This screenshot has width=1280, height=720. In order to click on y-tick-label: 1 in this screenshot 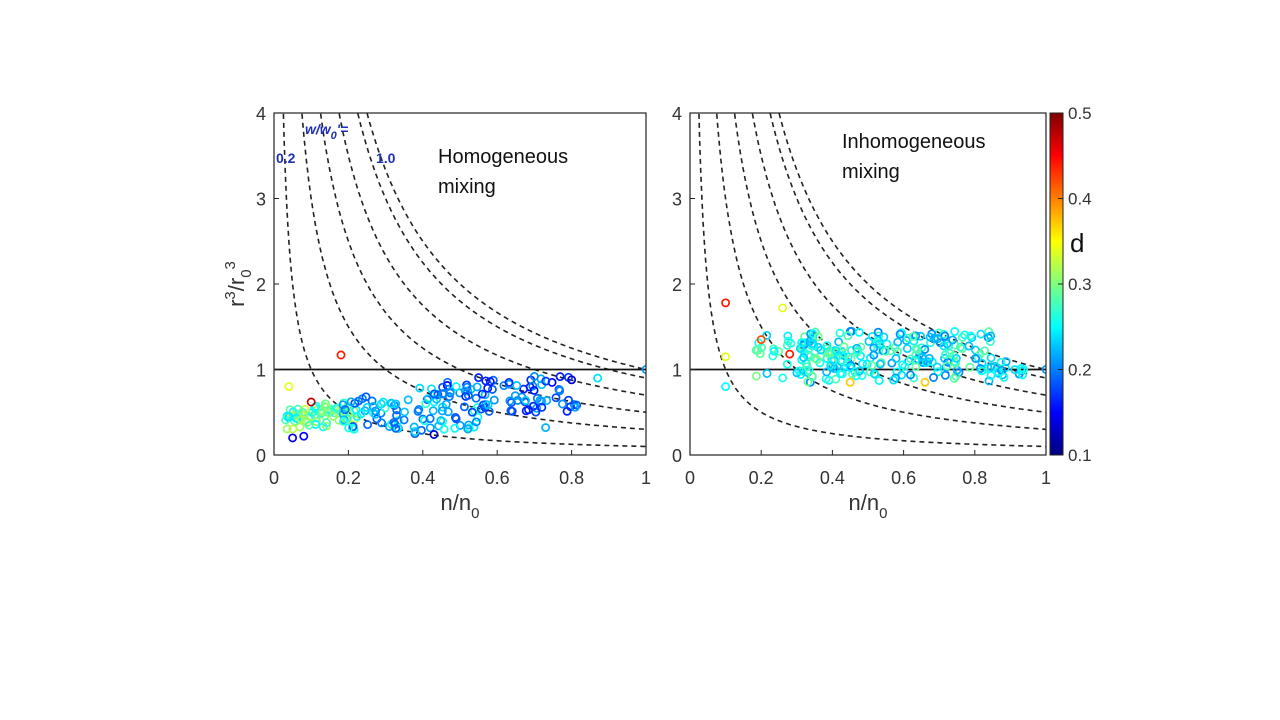, I will do `click(261, 371)`.